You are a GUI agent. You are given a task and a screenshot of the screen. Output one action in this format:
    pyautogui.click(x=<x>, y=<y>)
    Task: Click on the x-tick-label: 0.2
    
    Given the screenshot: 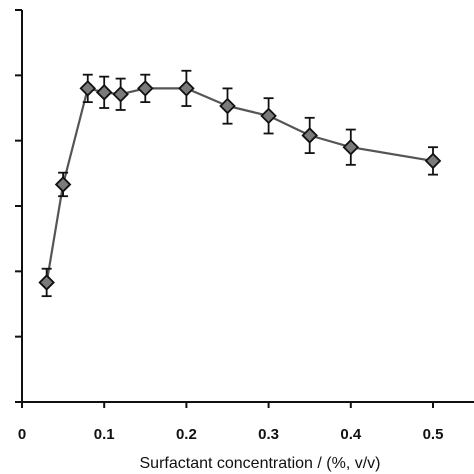 What is the action you would take?
    pyautogui.click(x=186, y=434)
    